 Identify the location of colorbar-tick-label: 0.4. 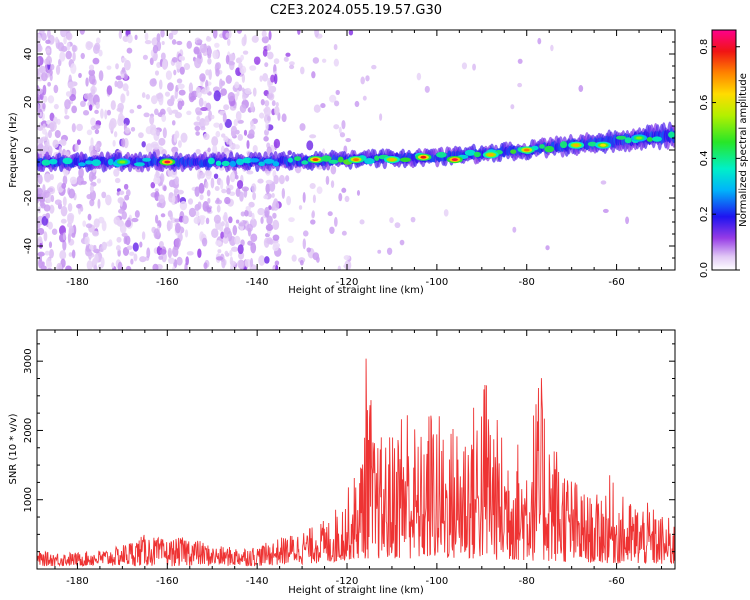
(704, 158).